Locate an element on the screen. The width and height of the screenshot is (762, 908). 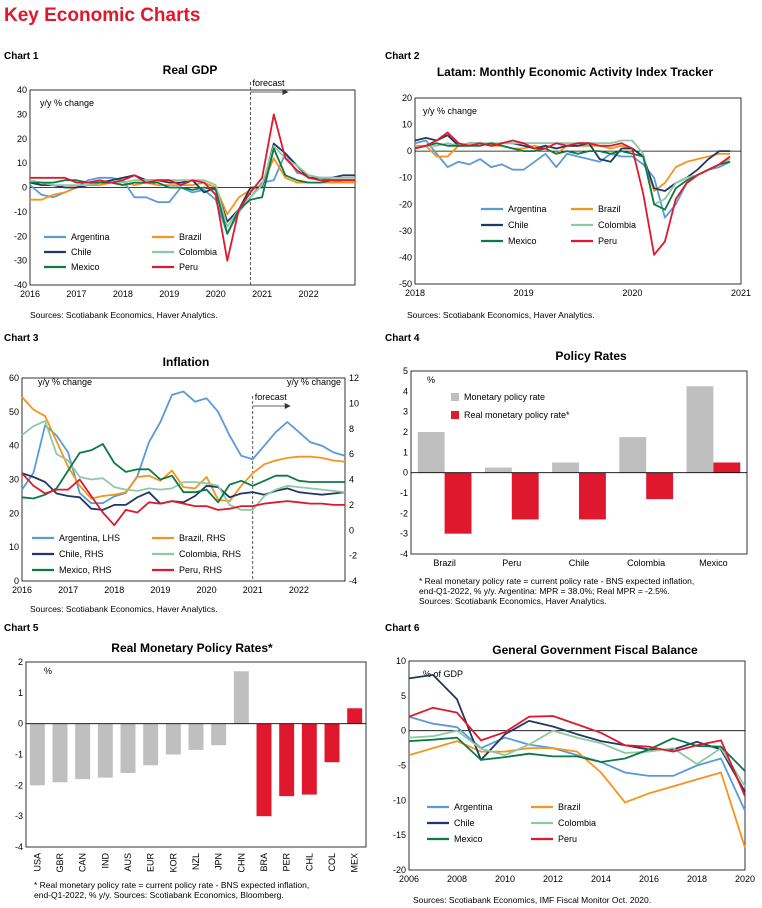
y-left-tick-label: -20 is located at coordinates (399, 870).